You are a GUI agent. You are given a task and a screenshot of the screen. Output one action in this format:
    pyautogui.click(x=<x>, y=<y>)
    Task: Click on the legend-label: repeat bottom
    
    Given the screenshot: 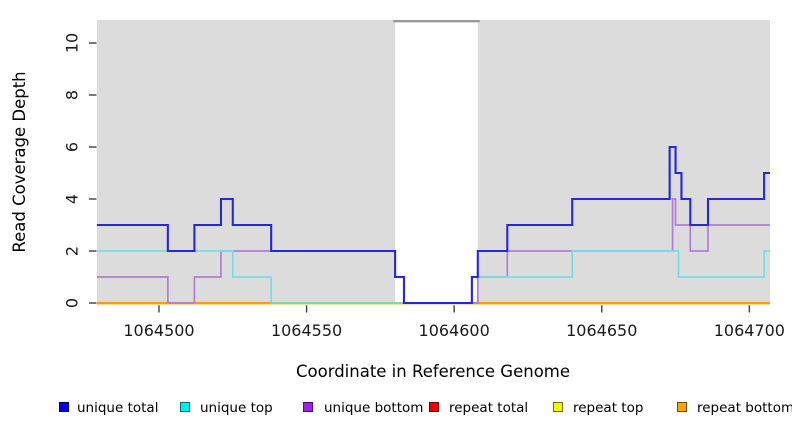 What is the action you would take?
    pyautogui.click(x=744, y=408)
    